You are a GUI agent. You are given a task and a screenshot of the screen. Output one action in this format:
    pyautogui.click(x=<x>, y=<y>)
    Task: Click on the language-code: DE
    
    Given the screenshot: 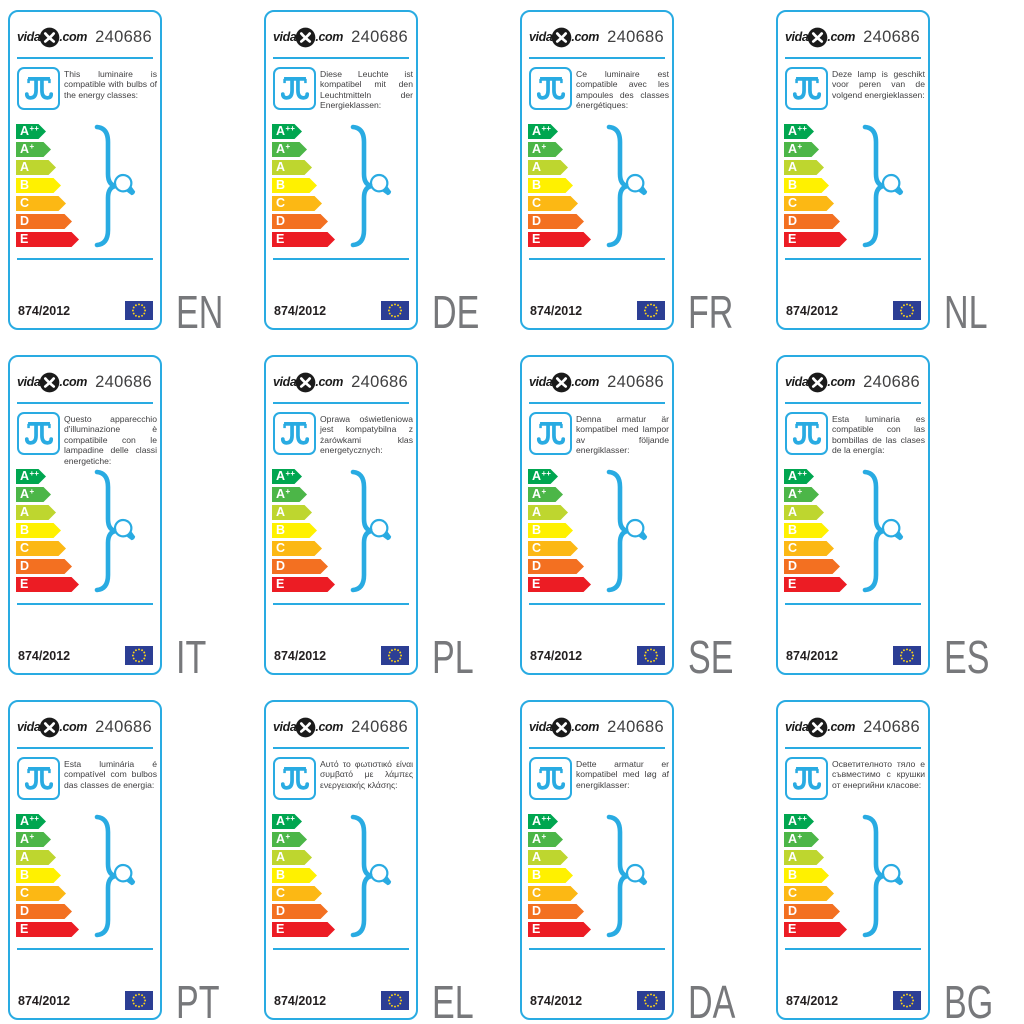 What is the action you would take?
    pyautogui.click(x=456, y=312)
    